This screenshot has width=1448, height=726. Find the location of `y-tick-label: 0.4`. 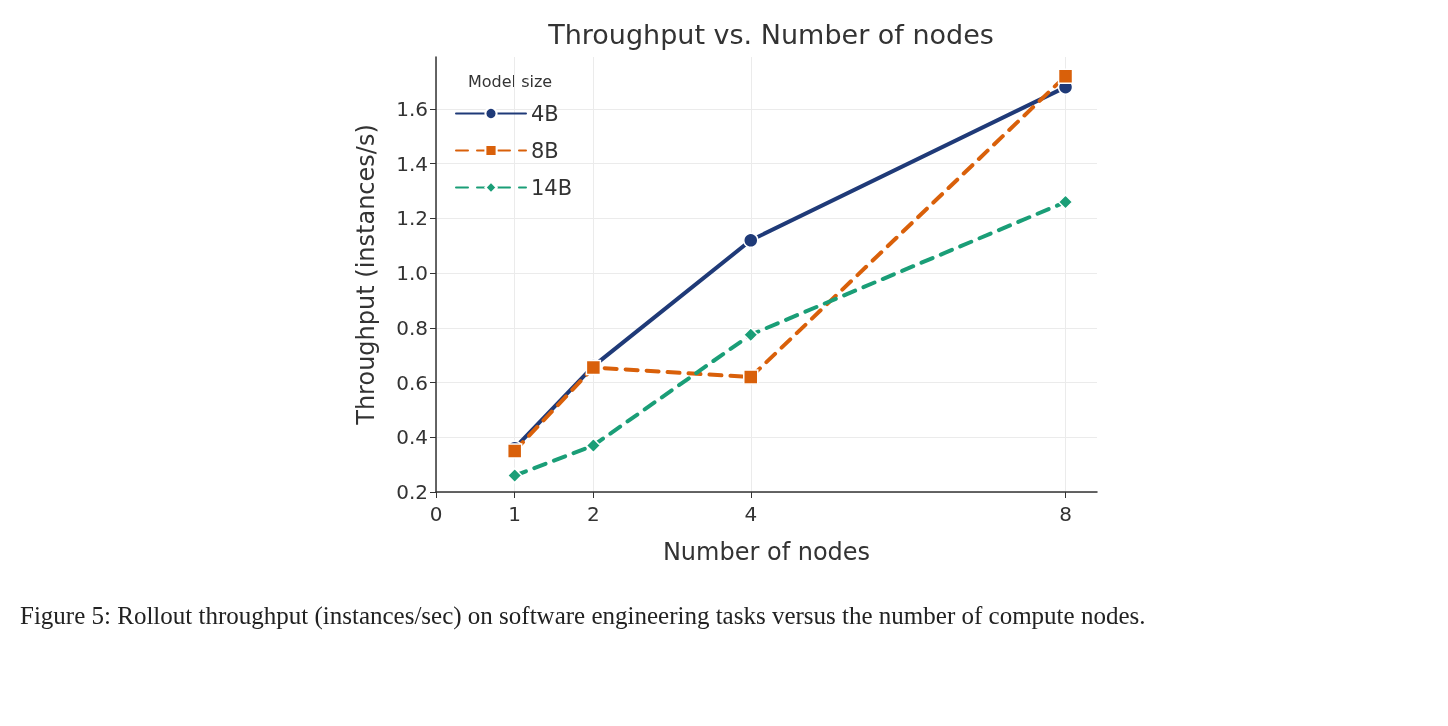

y-tick-label: 0.4 is located at coordinates (412, 437).